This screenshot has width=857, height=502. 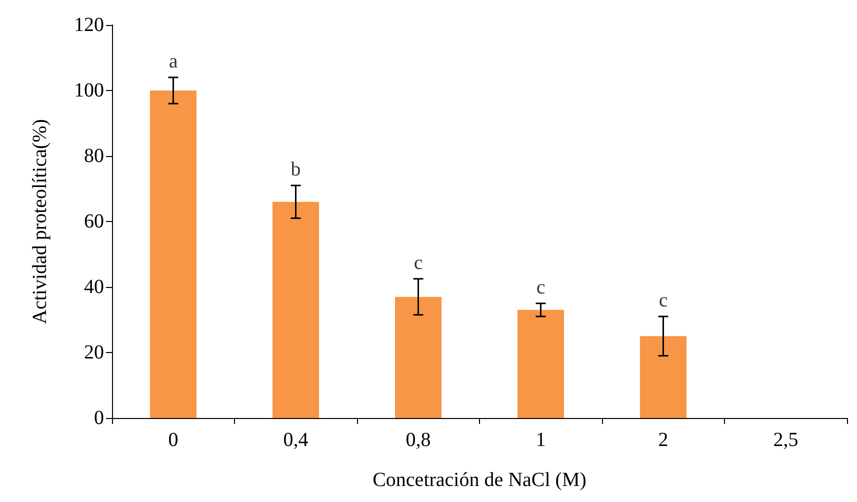 What do you see at coordinates (479, 480) in the screenshot?
I see `x-axis-title: Concetración de NaCl (M)` at bounding box center [479, 480].